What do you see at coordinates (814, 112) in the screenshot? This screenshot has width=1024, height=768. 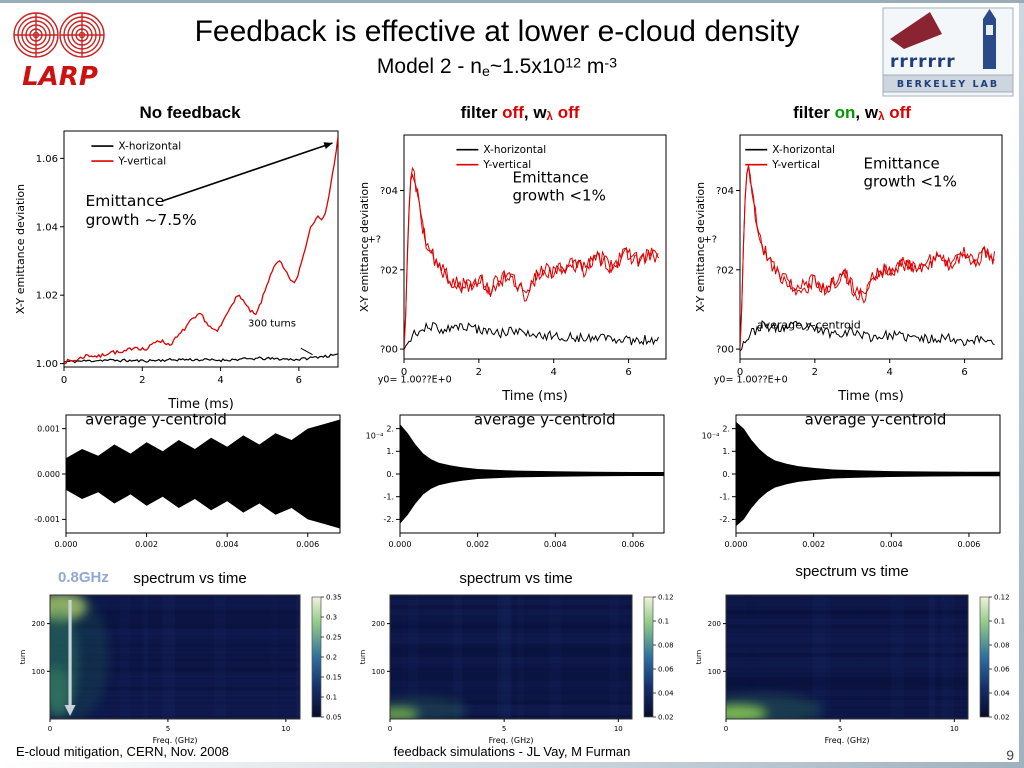 I see `heading-text: filter` at bounding box center [814, 112].